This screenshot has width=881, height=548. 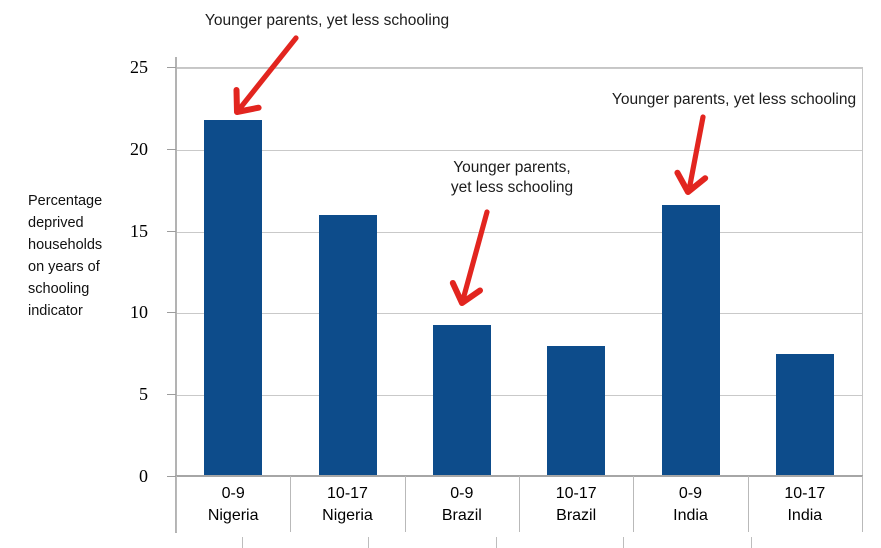 What do you see at coordinates (143, 476) in the screenshot?
I see `y-tick-label-0: 0` at bounding box center [143, 476].